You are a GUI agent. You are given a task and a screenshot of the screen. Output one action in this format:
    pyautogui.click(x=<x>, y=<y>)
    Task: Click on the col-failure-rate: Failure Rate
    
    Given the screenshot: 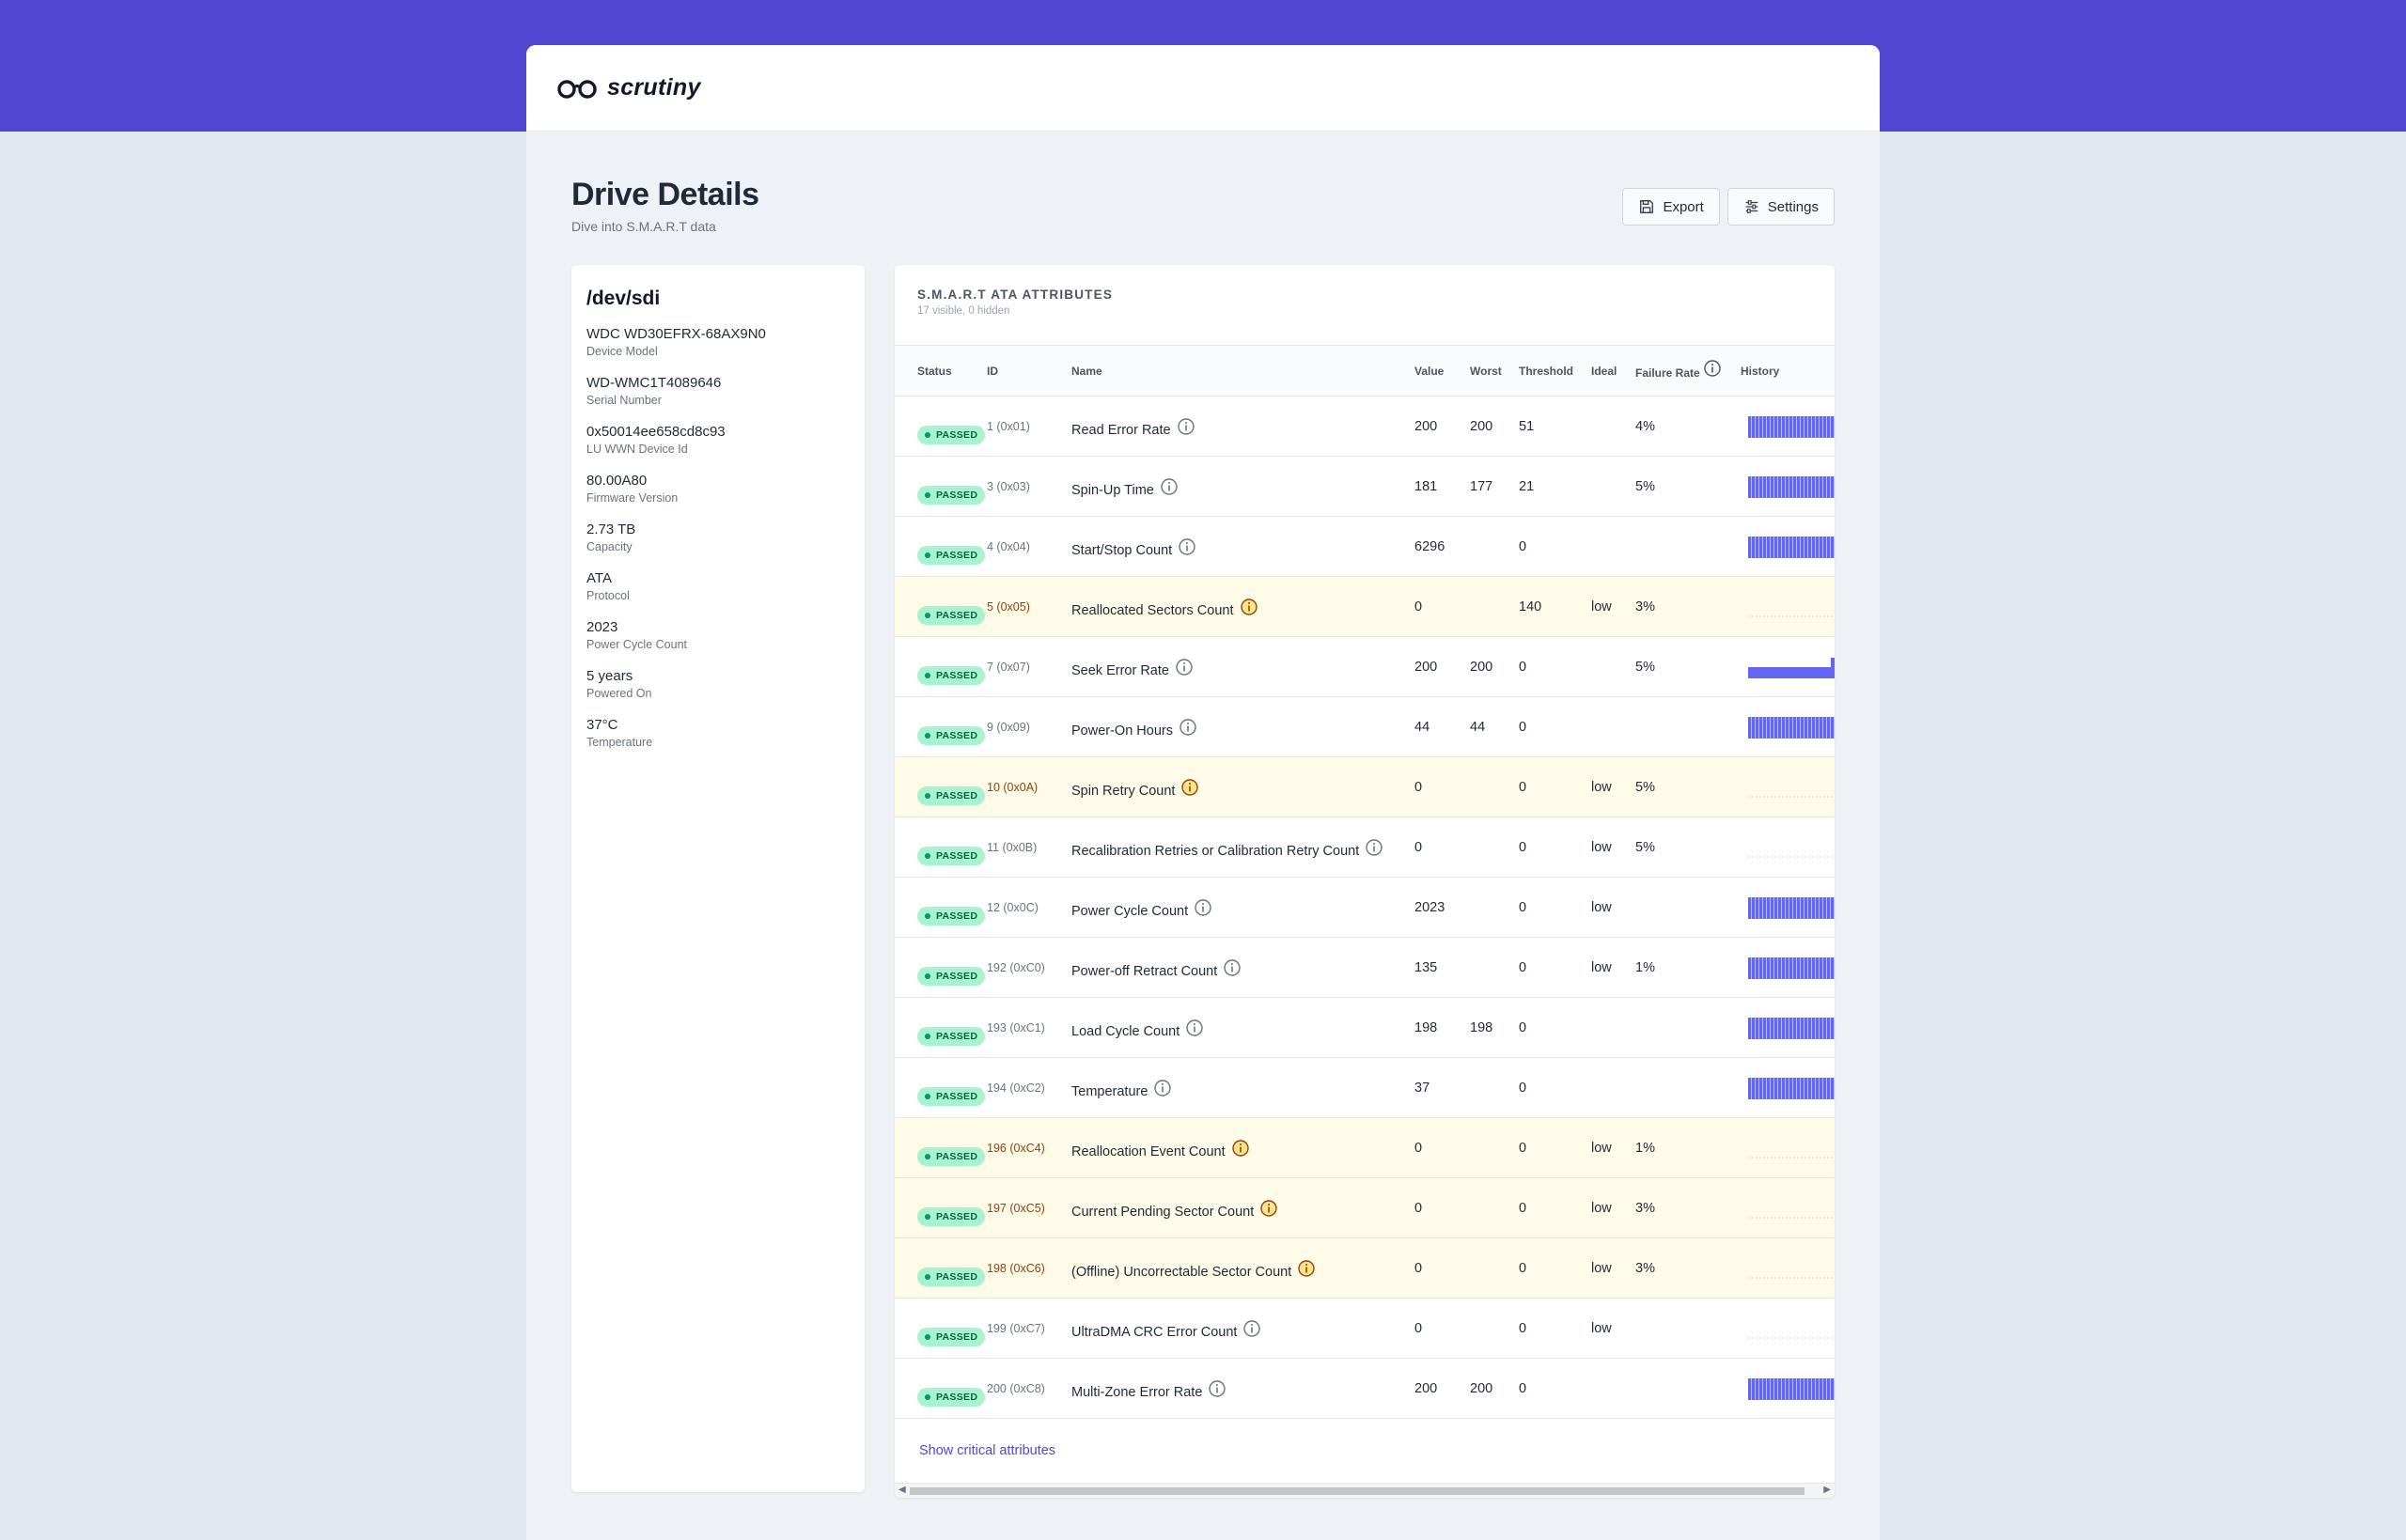 What is the action you would take?
    pyautogui.click(x=1668, y=373)
    